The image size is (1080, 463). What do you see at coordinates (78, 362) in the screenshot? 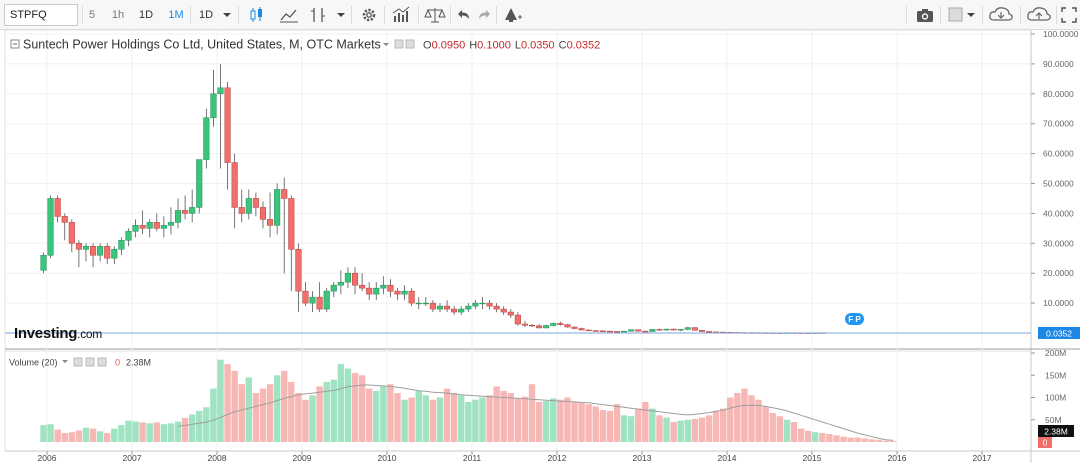
I see `volume-settings-icon` at bounding box center [78, 362].